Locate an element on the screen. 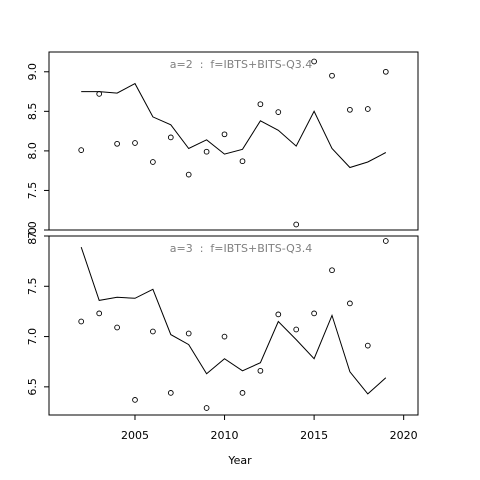 This screenshot has width=480, height=480. x-tick-label: 2015 is located at coordinates (314, 435).